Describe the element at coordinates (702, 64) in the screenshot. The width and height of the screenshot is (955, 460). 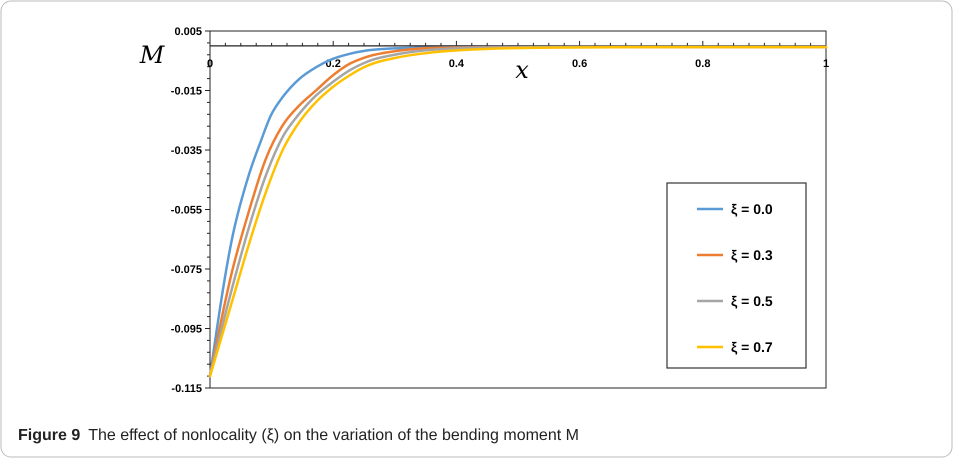
I see `x-tick-label: 0.8` at that location.